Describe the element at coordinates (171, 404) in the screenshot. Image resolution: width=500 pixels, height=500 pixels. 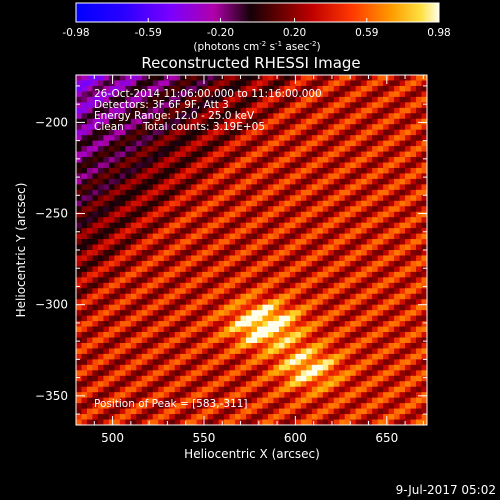
I see `annotation-peak: Position of Peak = [583,-311]` at that location.